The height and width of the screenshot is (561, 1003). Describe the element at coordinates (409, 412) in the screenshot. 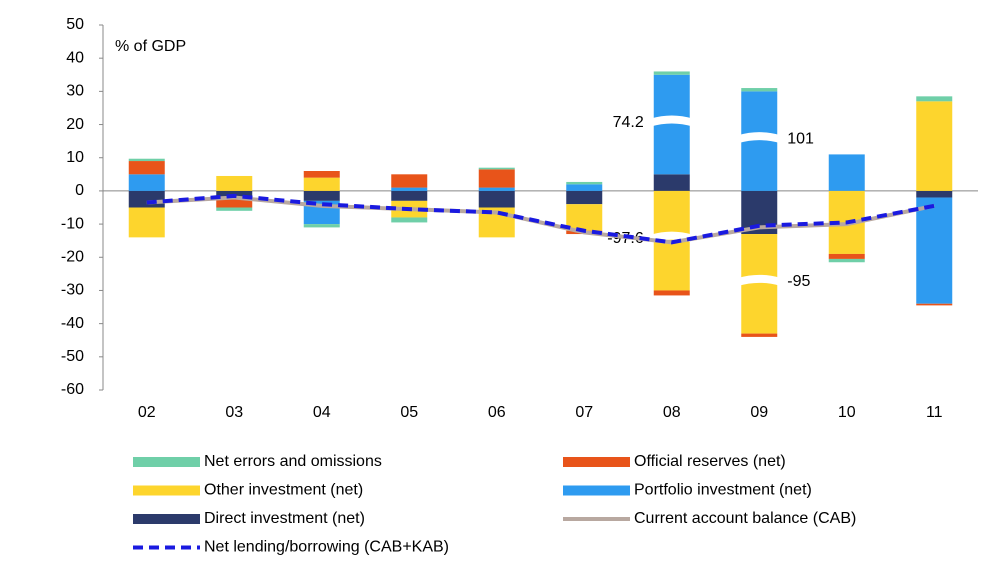

I see `x-tick-label: 05` at that location.